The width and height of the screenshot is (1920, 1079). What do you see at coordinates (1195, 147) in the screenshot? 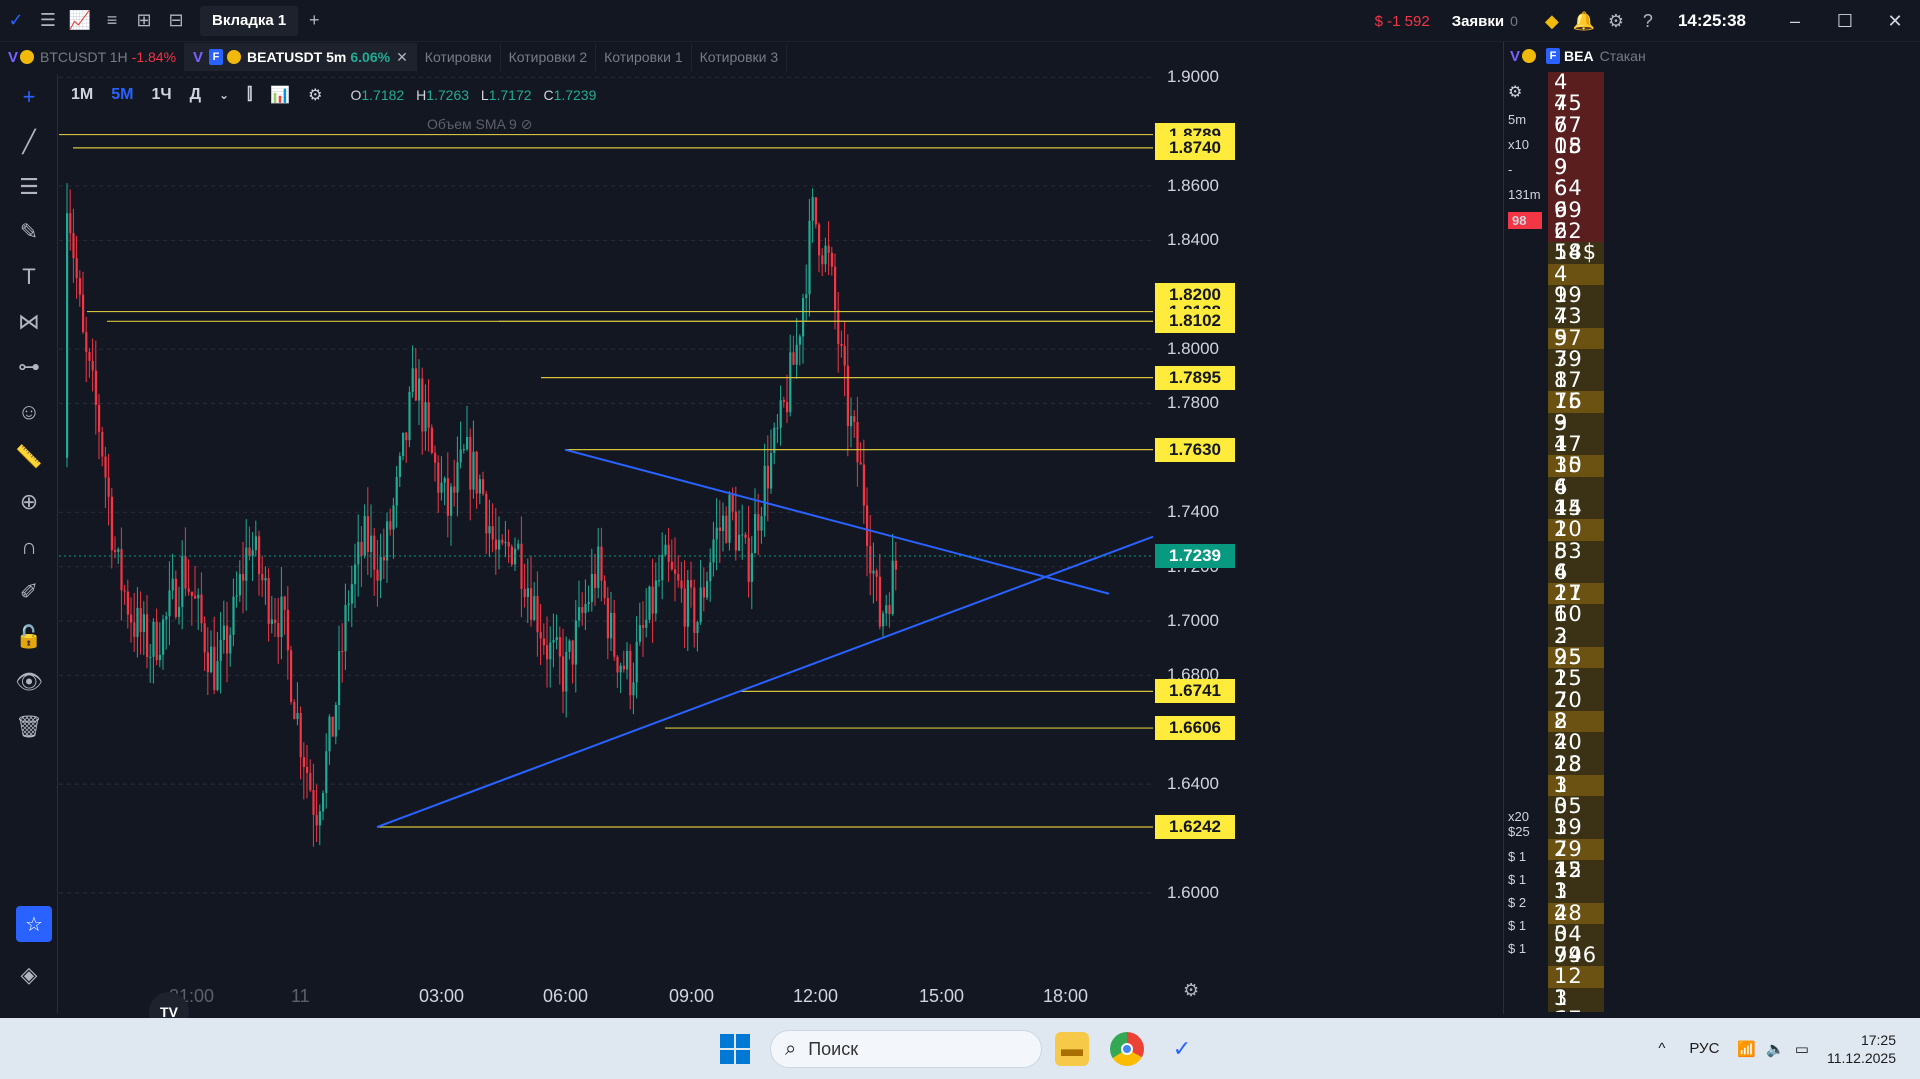
I see `level-price-badge: 1.8740` at bounding box center [1195, 147].